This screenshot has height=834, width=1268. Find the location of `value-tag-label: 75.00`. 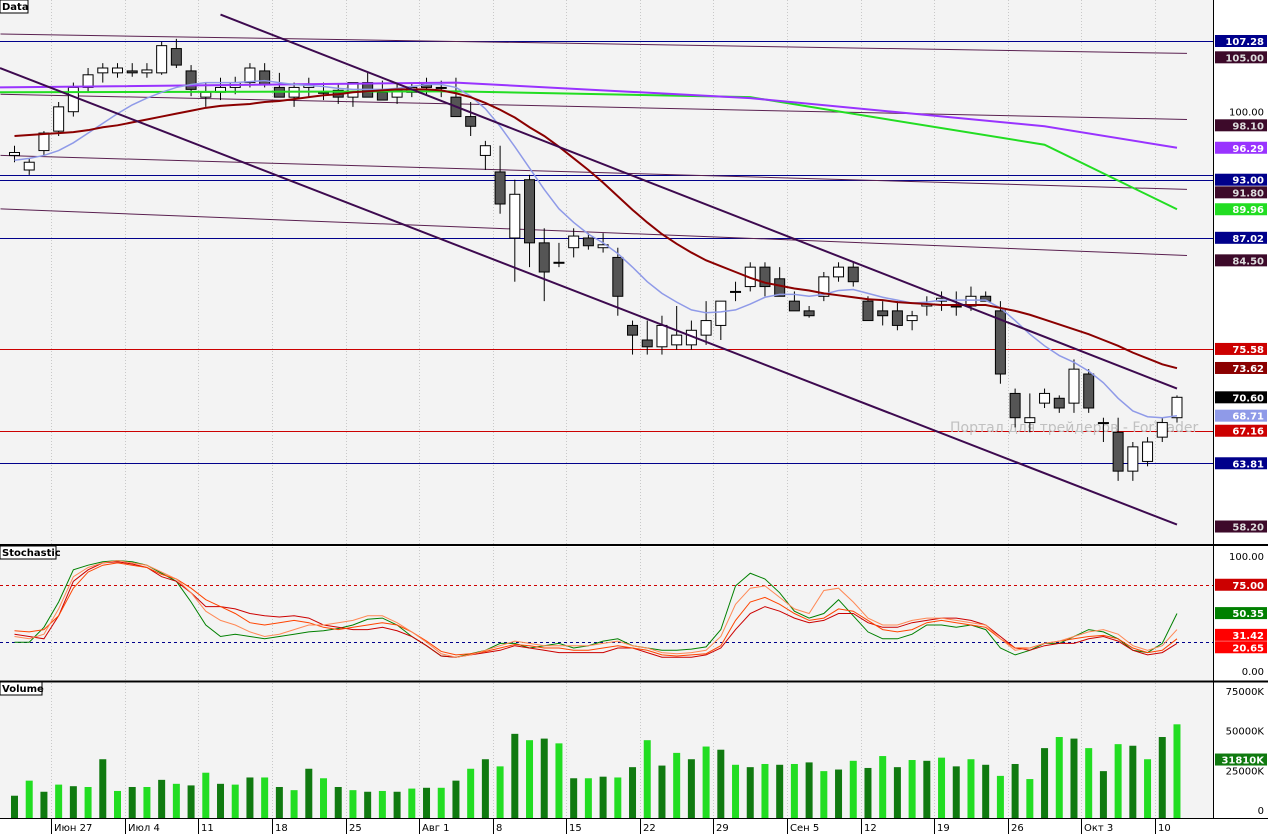

value-tag-label: 75.00 is located at coordinates (1248, 586).